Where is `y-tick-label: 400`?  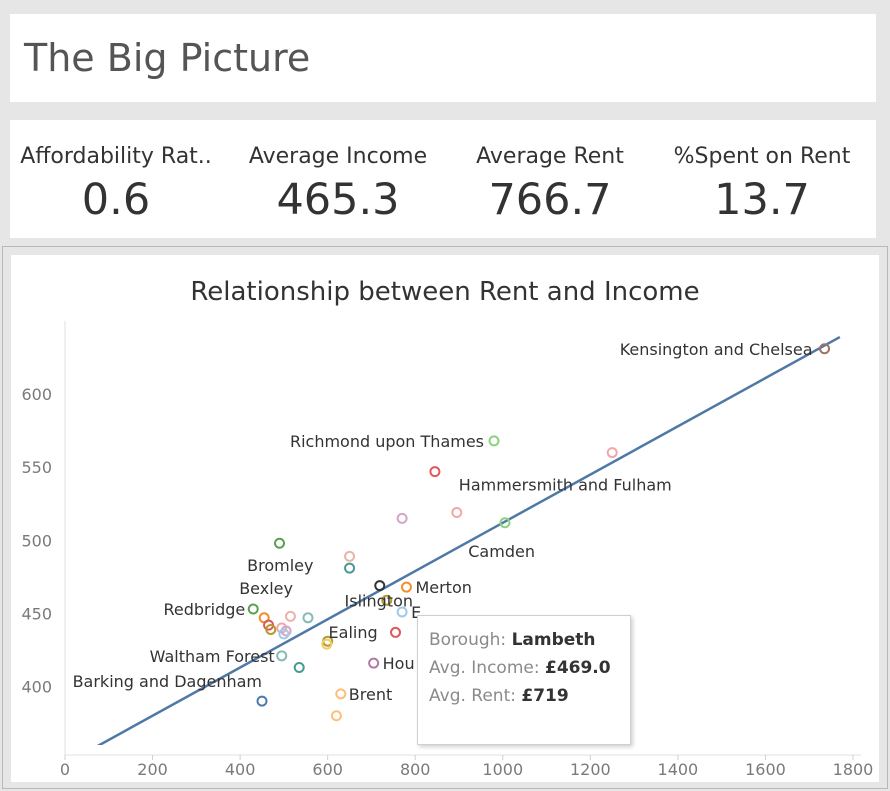 y-tick-label: 400 is located at coordinates (36, 687).